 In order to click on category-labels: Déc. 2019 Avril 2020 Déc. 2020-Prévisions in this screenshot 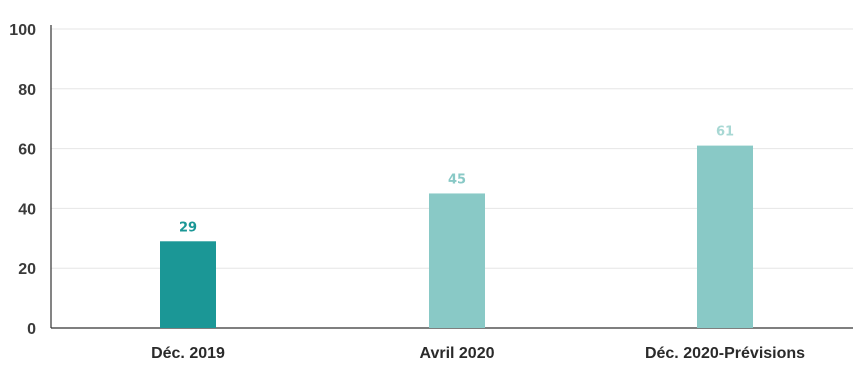, I will do `click(478, 353)`.